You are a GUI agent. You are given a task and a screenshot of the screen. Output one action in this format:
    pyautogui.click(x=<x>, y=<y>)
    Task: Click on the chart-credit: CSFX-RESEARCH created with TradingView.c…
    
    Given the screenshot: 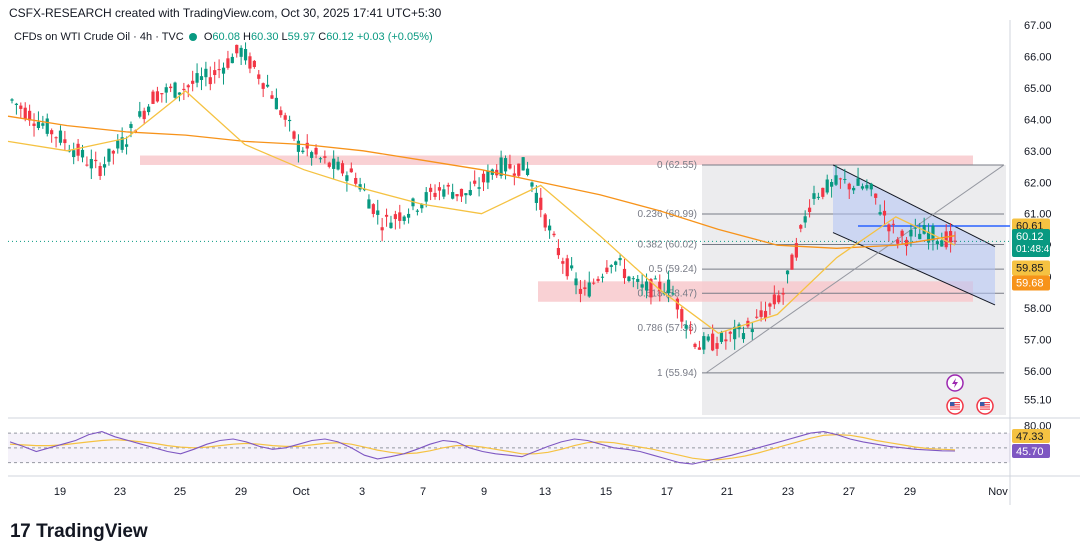 What is the action you would take?
    pyautogui.click(x=225, y=13)
    